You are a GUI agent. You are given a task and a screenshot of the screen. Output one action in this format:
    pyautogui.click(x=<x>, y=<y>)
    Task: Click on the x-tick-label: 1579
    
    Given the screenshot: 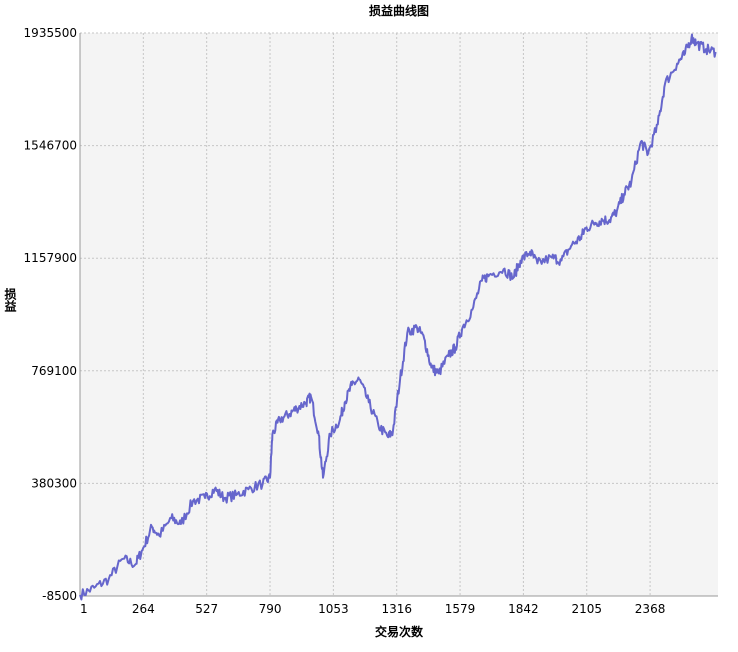 What is the action you would take?
    pyautogui.click(x=460, y=609)
    